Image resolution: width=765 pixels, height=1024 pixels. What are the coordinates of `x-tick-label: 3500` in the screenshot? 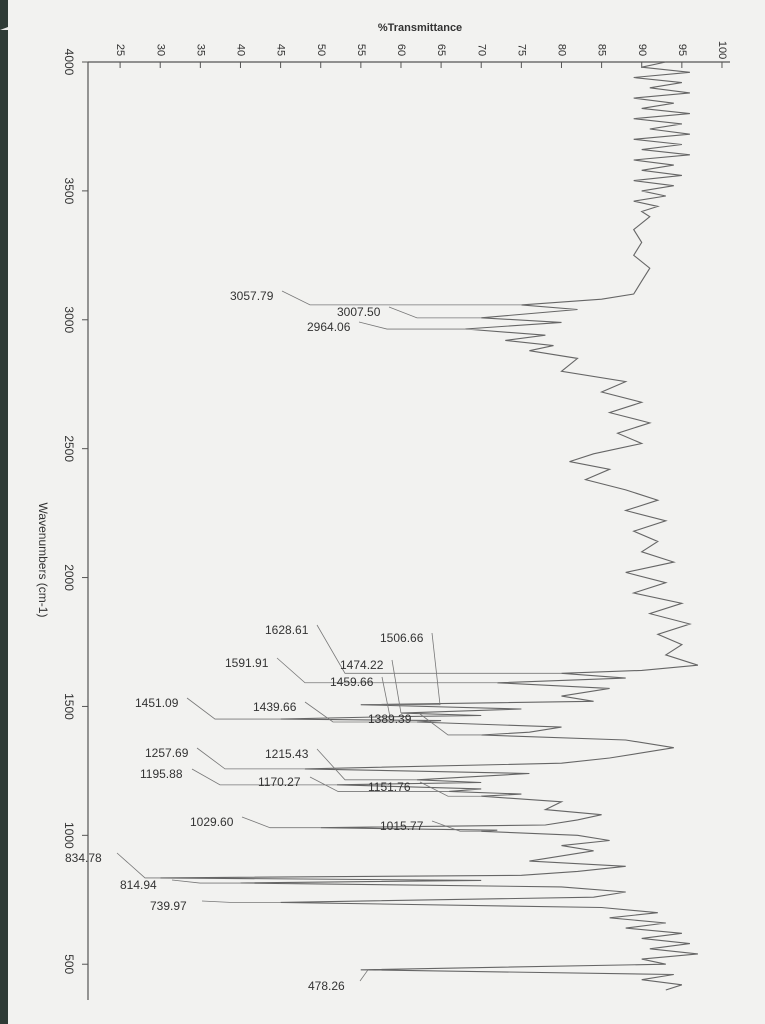 It's located at (69, 191).